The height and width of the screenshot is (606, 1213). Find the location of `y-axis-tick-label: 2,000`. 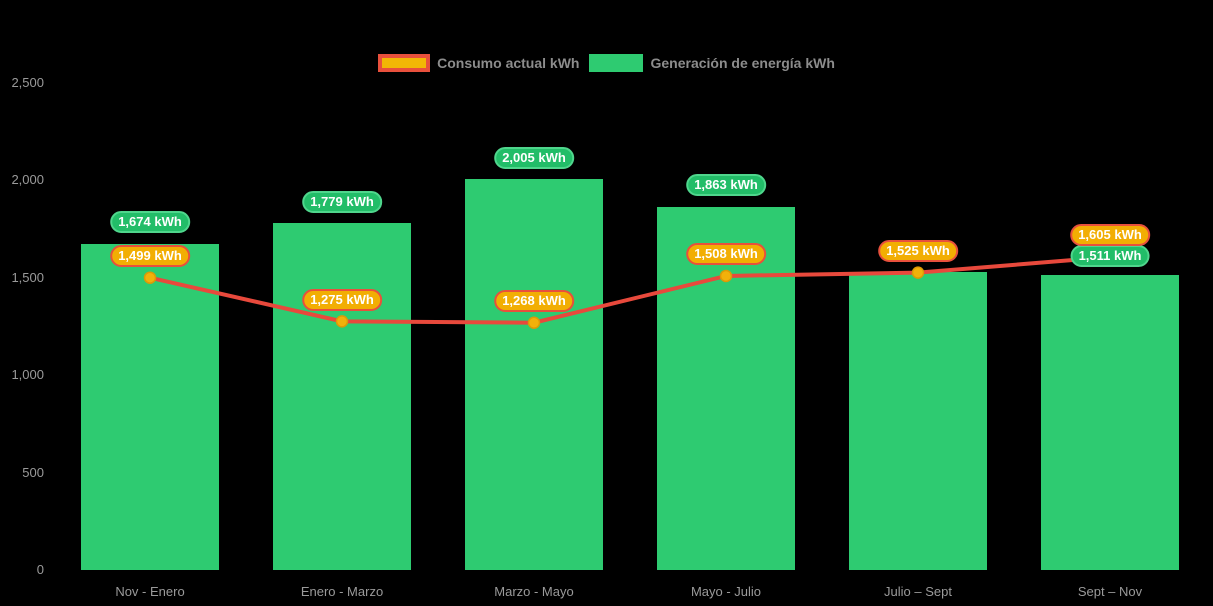

y-axis-tick-label: 2,000 is located at coordinates (27, 179).